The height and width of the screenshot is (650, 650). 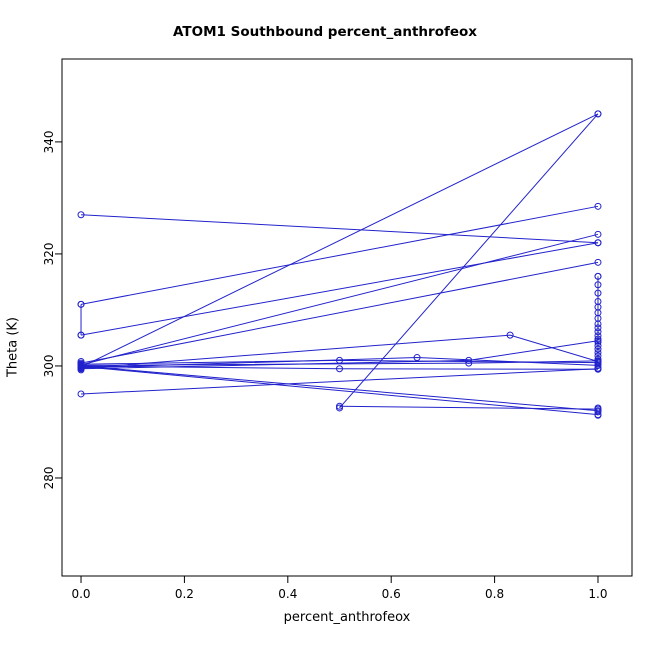 What do you see at coordinates (597, 594) in the screenshot?
I see `svg-text: 1.0` at bounding box center [597, 594].